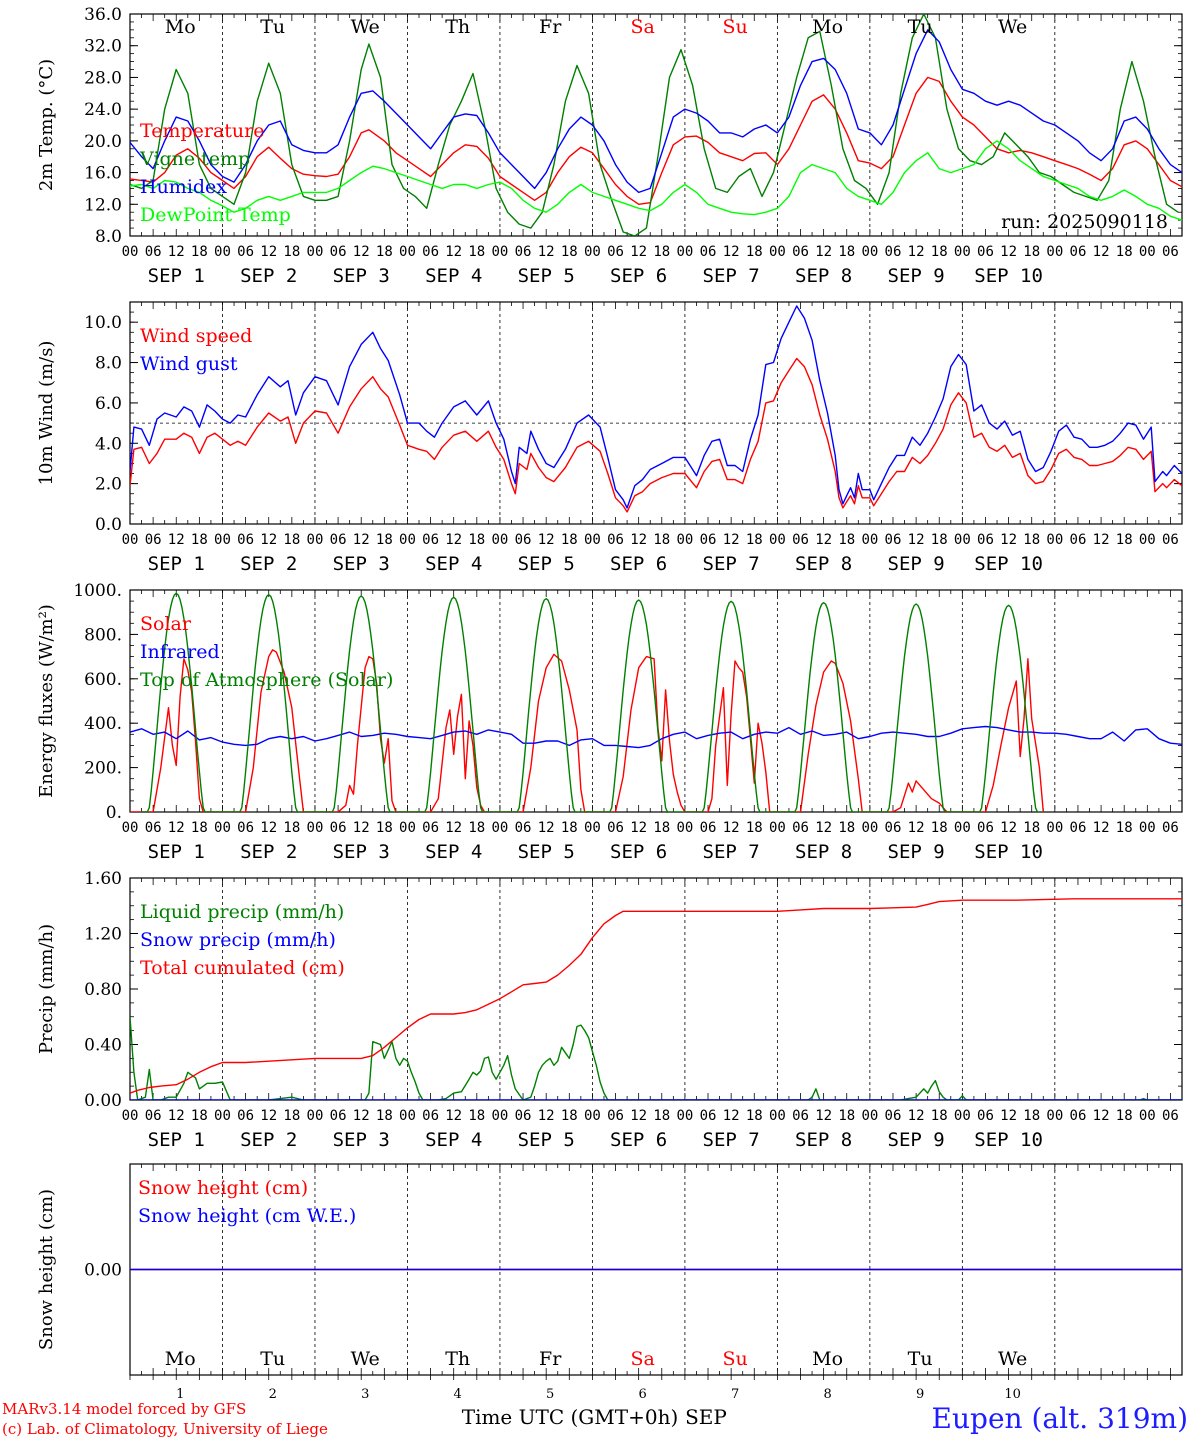  What do you see at coordinates (656, 180) in the screenshot?
I see `series-line-dewpoint-temp` at bounding box center [656, 180].